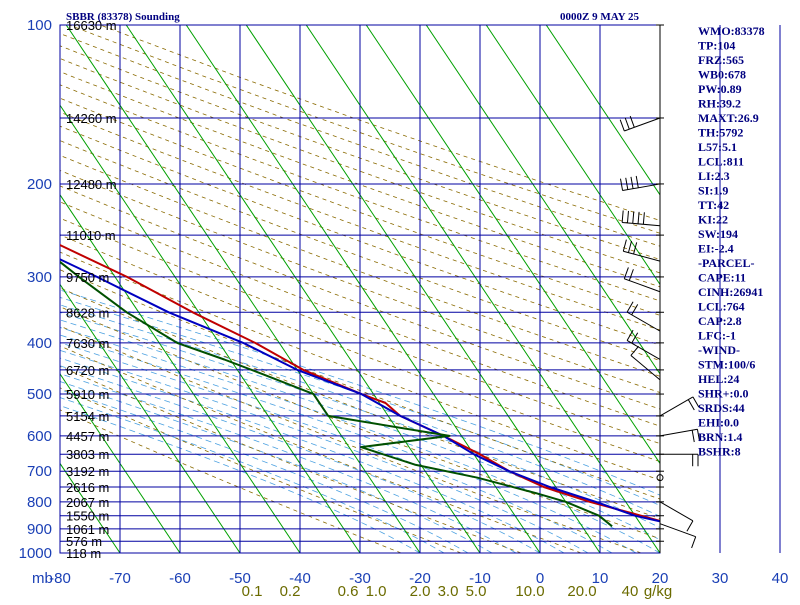 The height and width of the screenshot is (605, 800). What do you see at coordinates (721, 307) in the screenshot?
I see `index-line: LCL:764` at bounding box center [721, 307].